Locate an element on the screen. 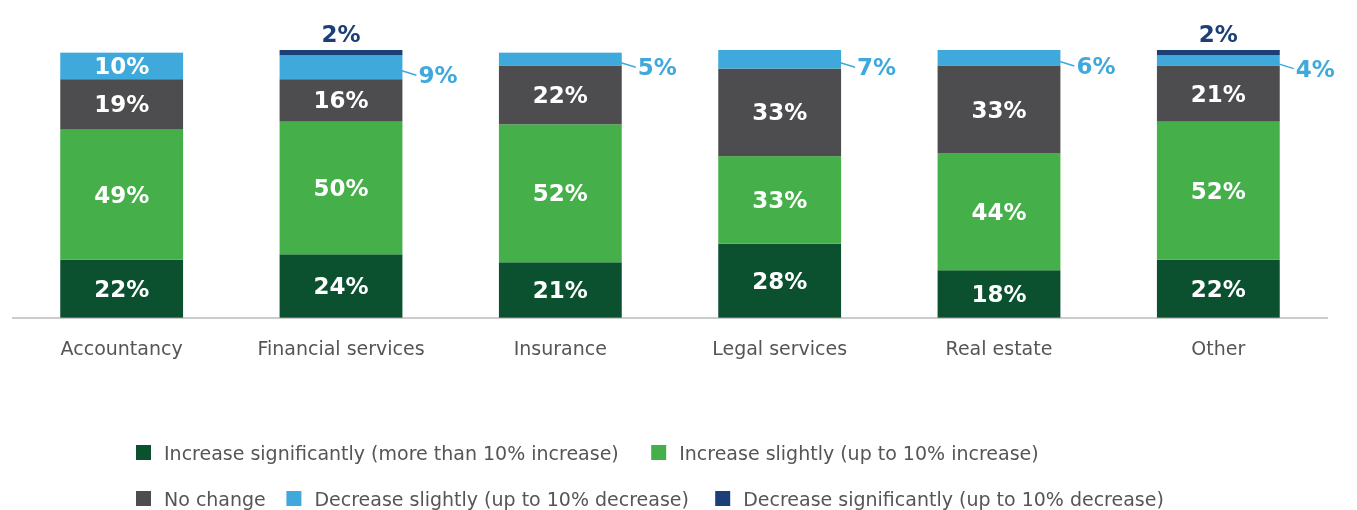 The image size is (1357, 510). data-label: 18% is located at coordinates (999, 294).